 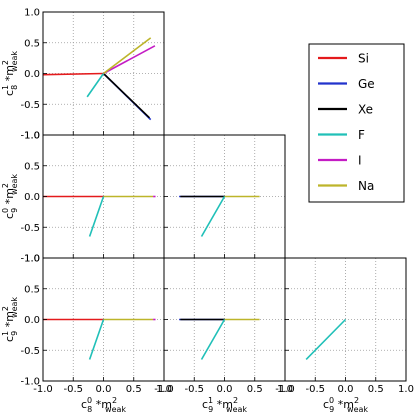 I want to click on y-axis-label: c09 *m2weak, so click(x=10, y=196).